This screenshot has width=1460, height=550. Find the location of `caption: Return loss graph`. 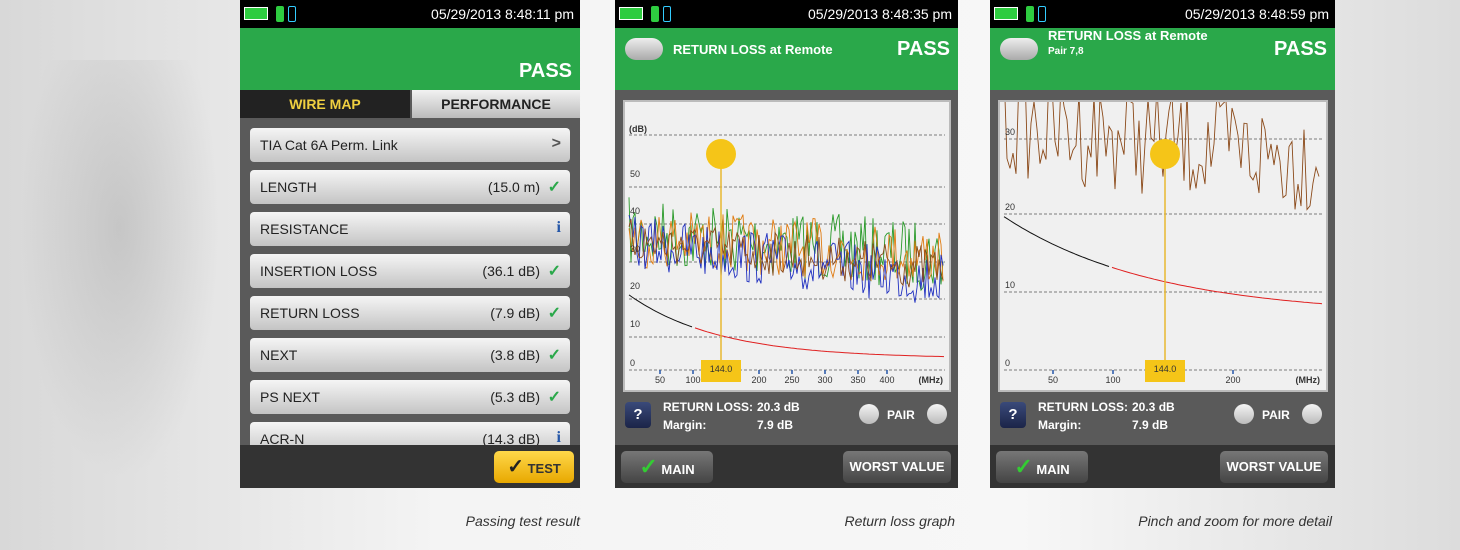

caption: Return loss graph is located at coordinates (899, 521).